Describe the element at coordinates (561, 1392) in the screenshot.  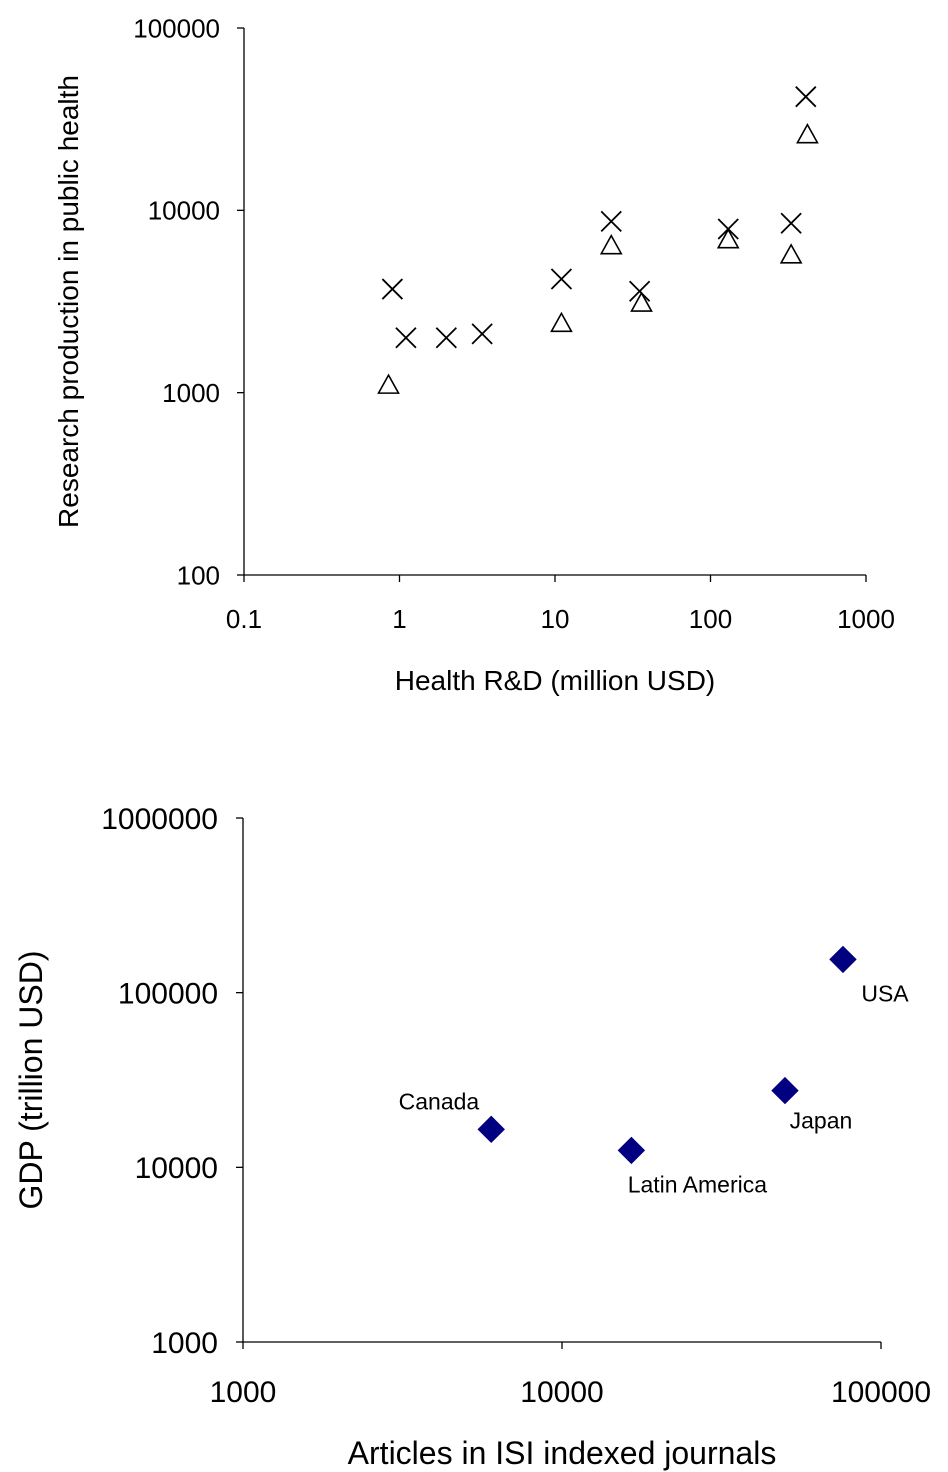
I see `x-tick-label: 10000` at that location.